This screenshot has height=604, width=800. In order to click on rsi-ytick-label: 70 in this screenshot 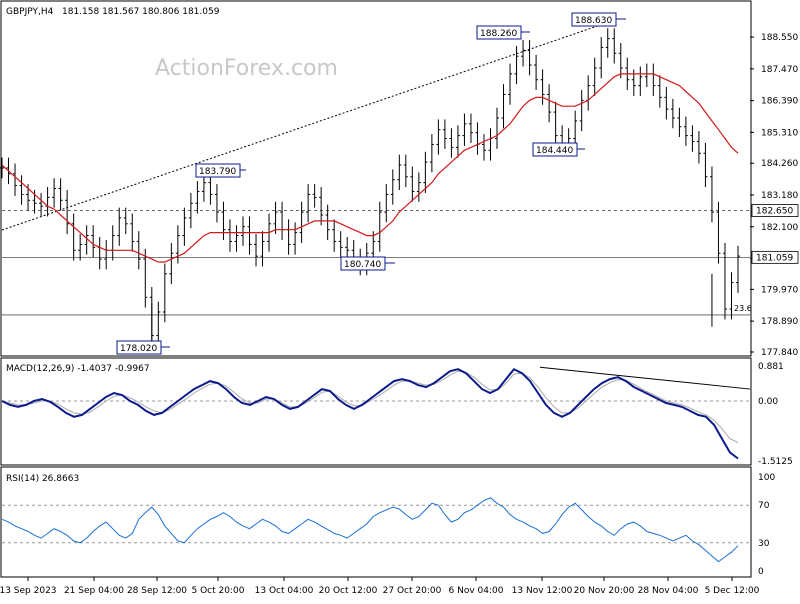, I will do `click(764, 506)`.